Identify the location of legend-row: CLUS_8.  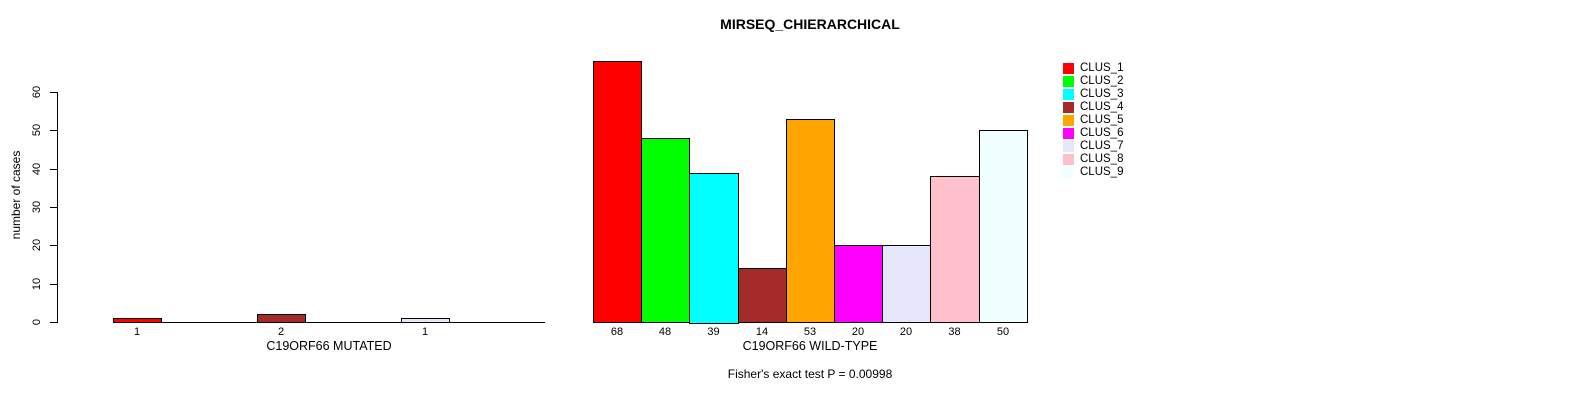
(1093, 159).